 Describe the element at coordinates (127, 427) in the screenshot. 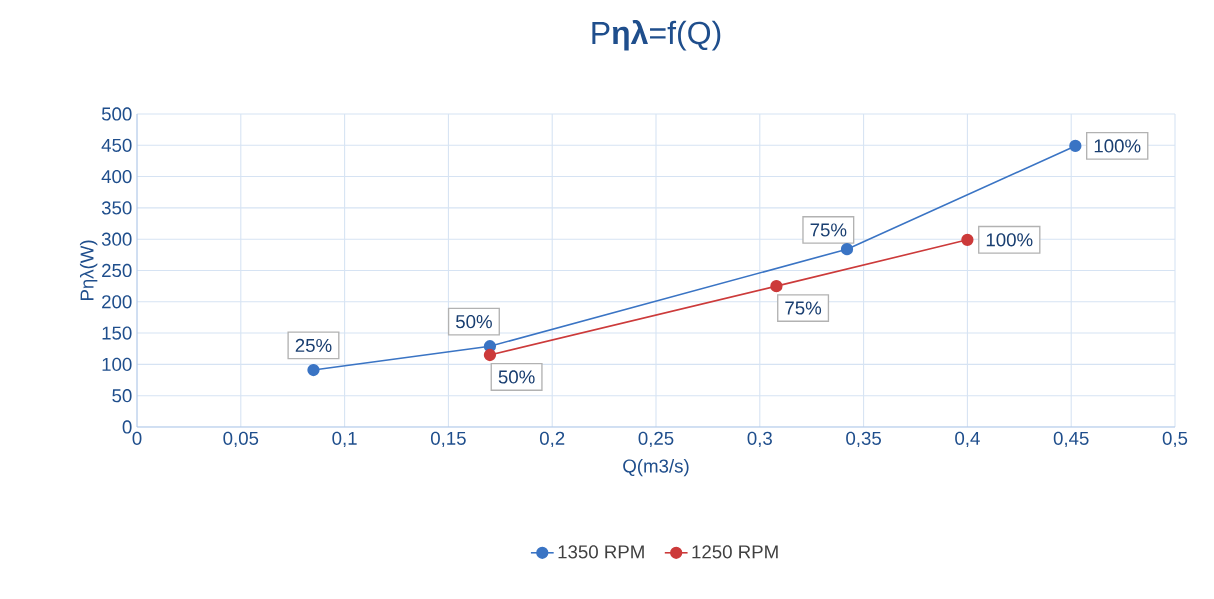

I see `y-tick-label: 0` at that location.